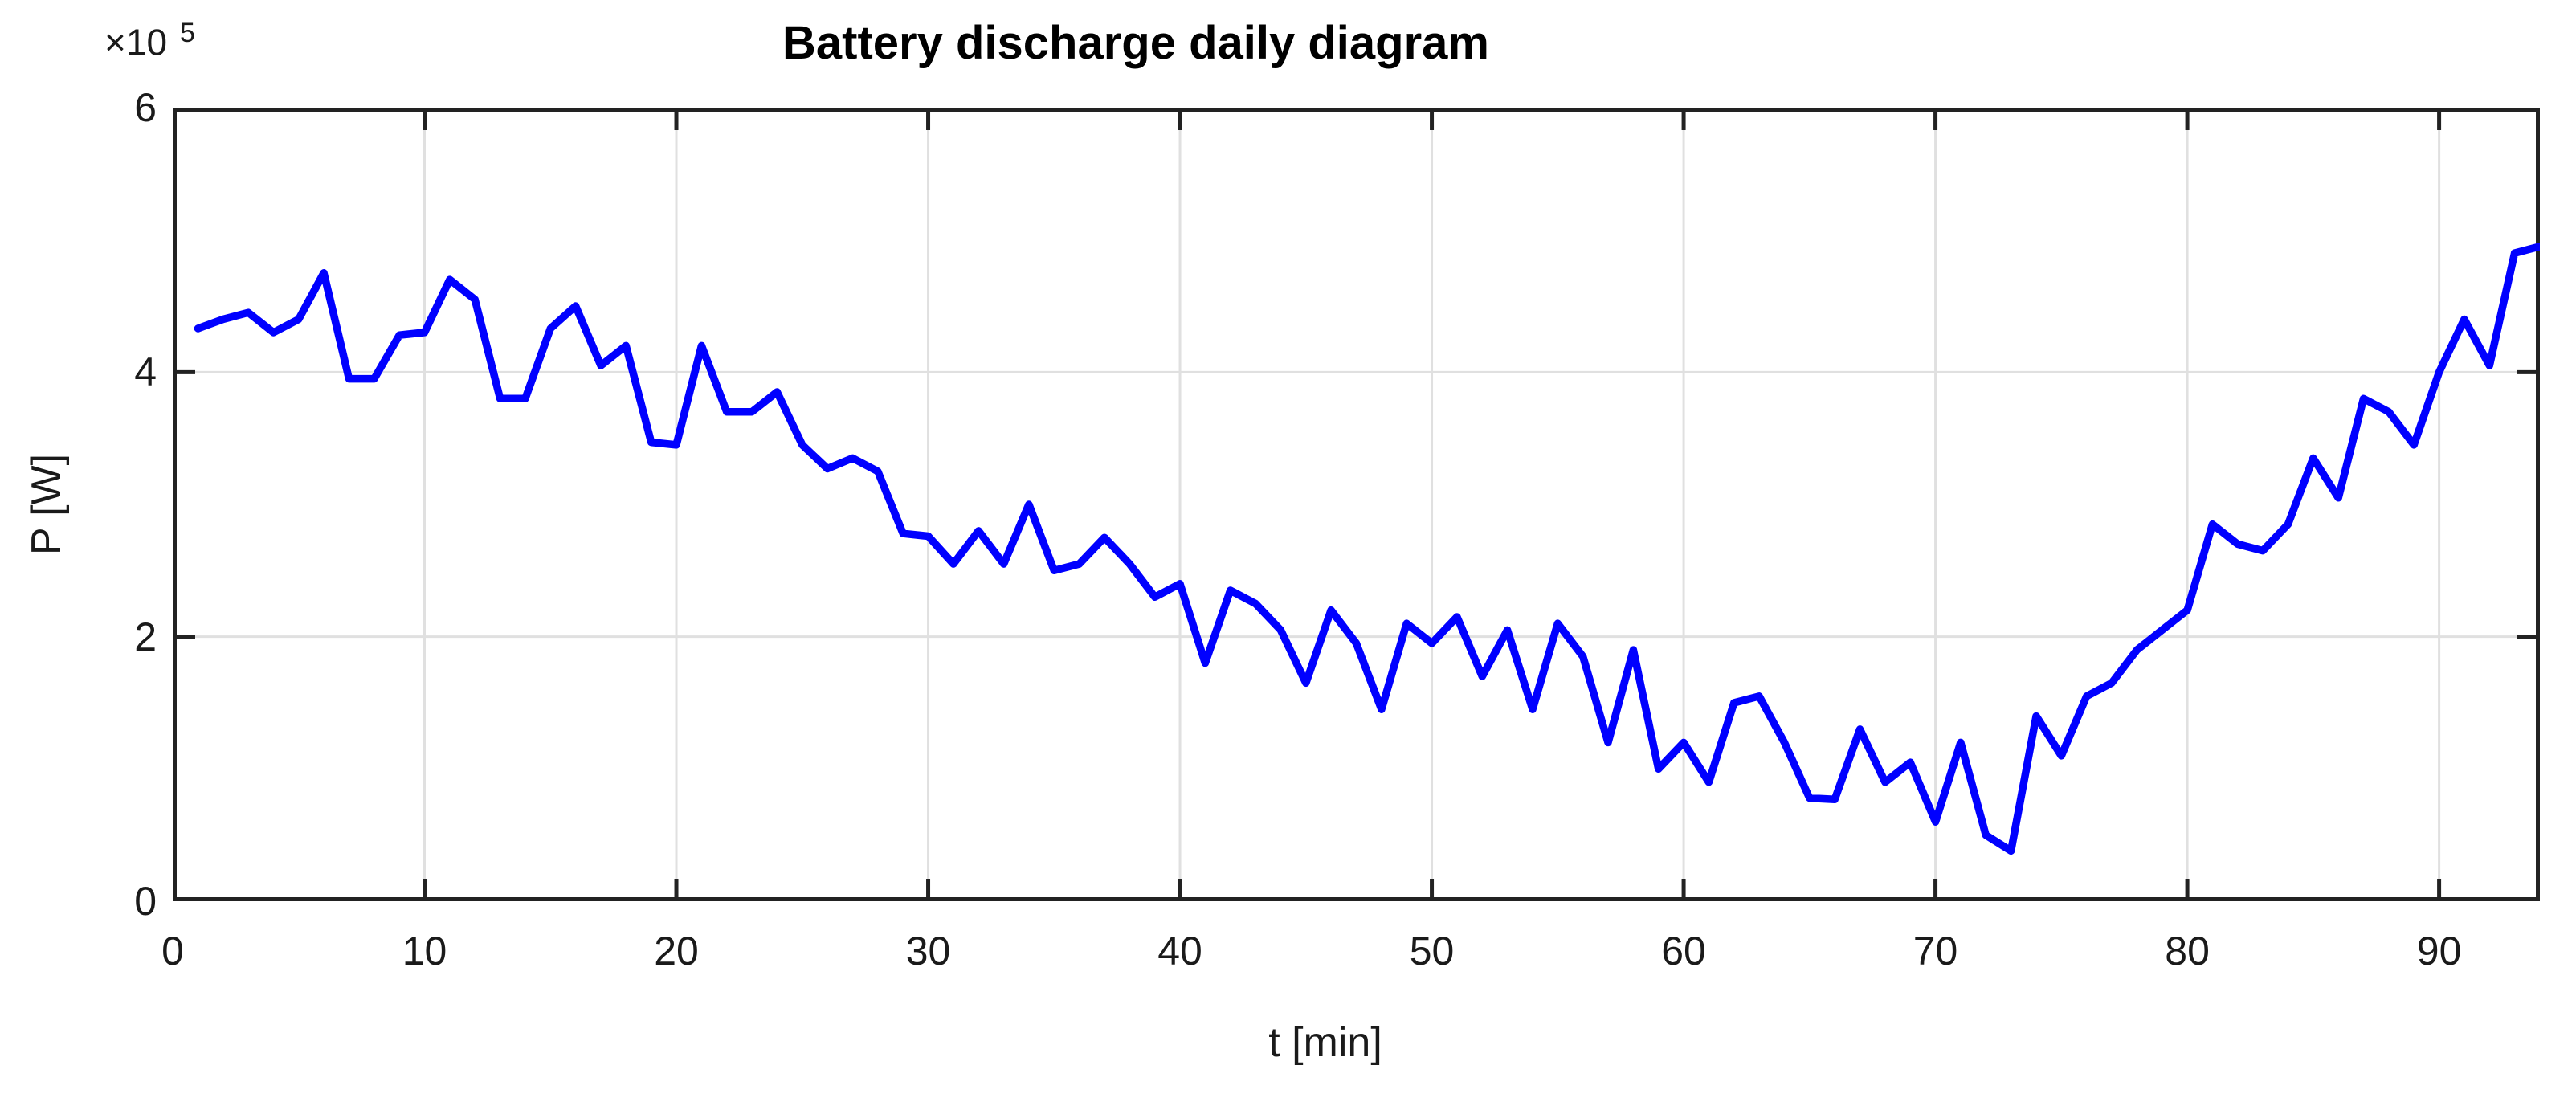  Describe the element at coordinates (2439, 951) in the screenshot. I see `x-tick-label: 90` at that location.